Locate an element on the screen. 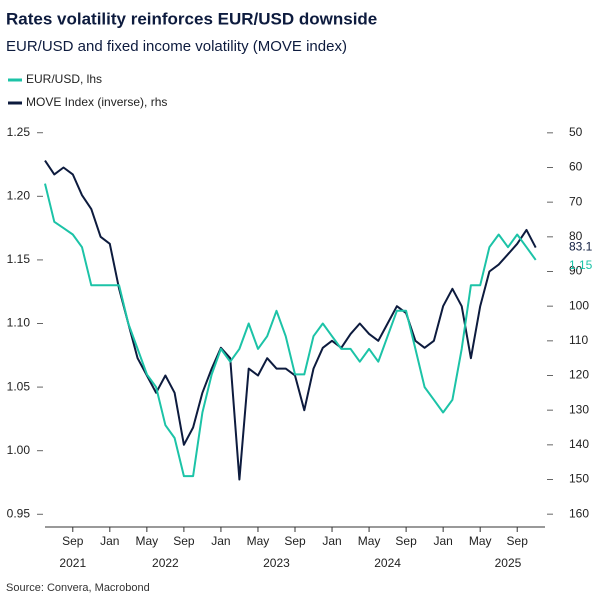  legend-label: MOVE Index (inverse), rhs is located at coordinates (96, 102).